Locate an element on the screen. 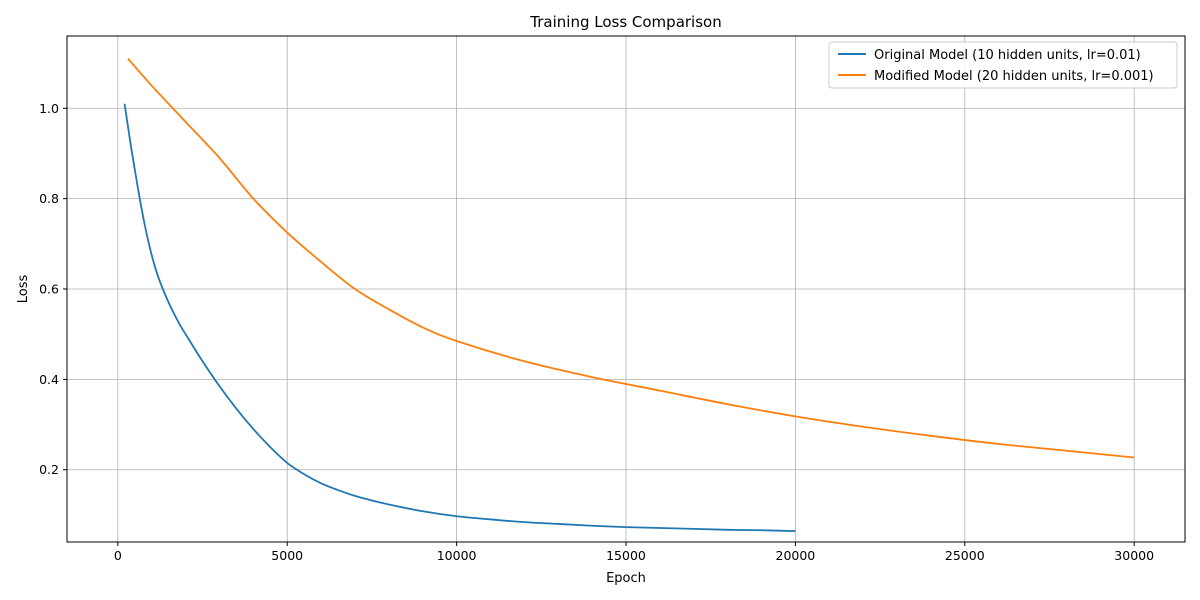 The height and width of the screenshot is (600, 1200). legend-box is located at coordinates (1003, 65).